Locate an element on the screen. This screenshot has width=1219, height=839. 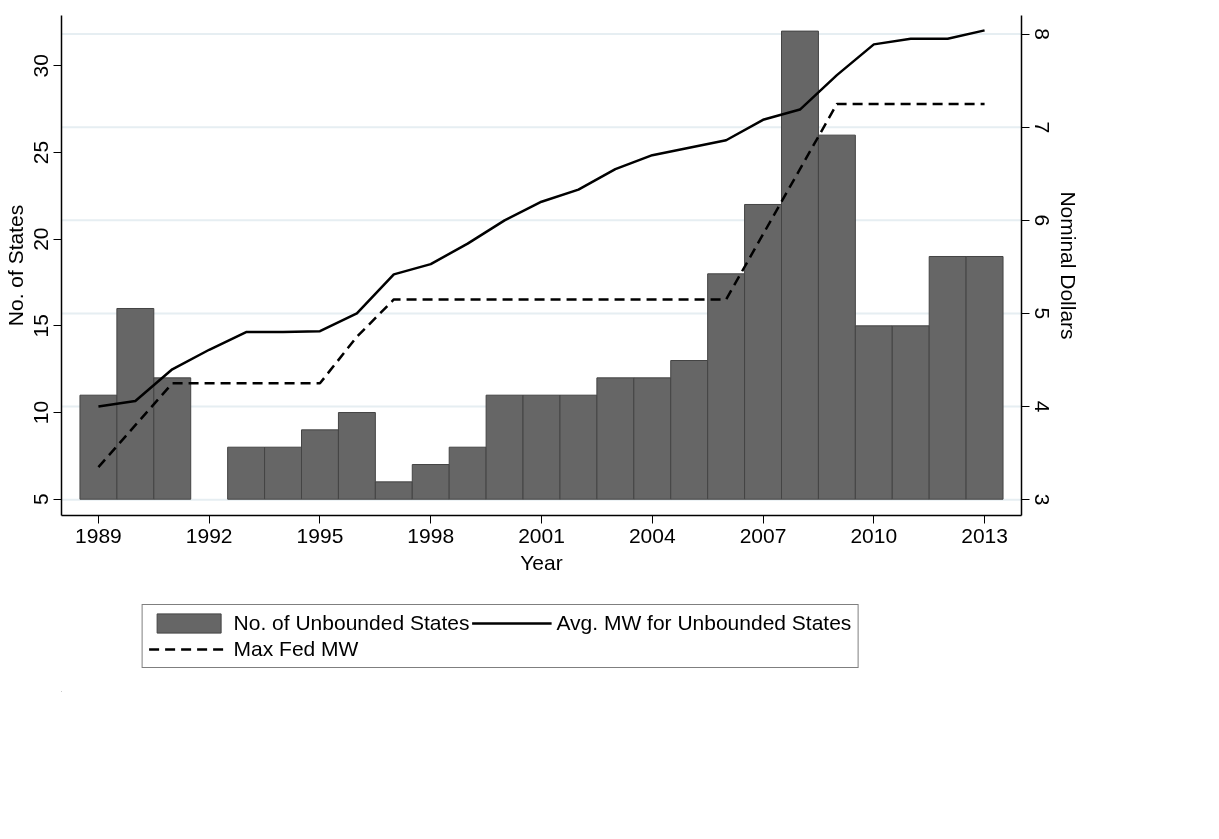
x-tick-label: 1989 is located at coordinates (98, 535).